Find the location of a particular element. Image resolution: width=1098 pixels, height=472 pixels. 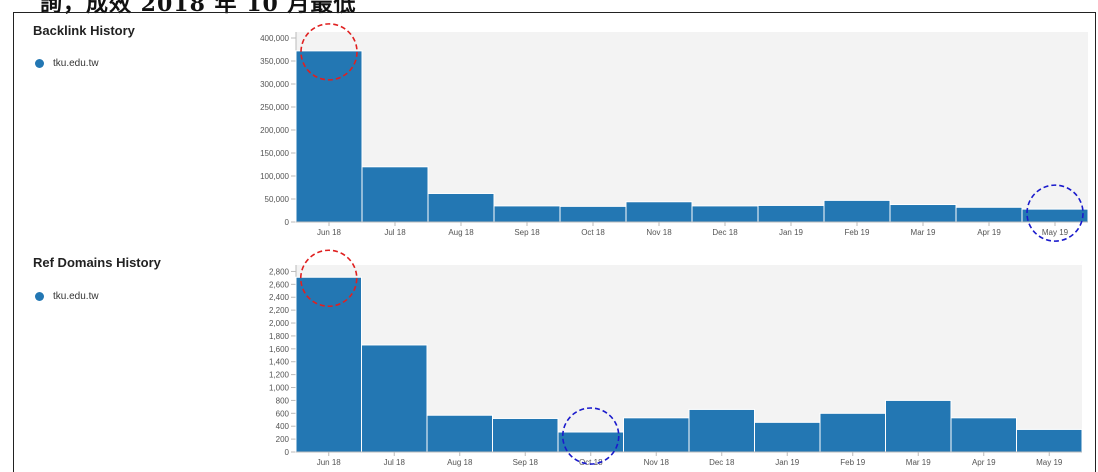

y-tick-label: 200,000 is located at coordinates (274, 130).